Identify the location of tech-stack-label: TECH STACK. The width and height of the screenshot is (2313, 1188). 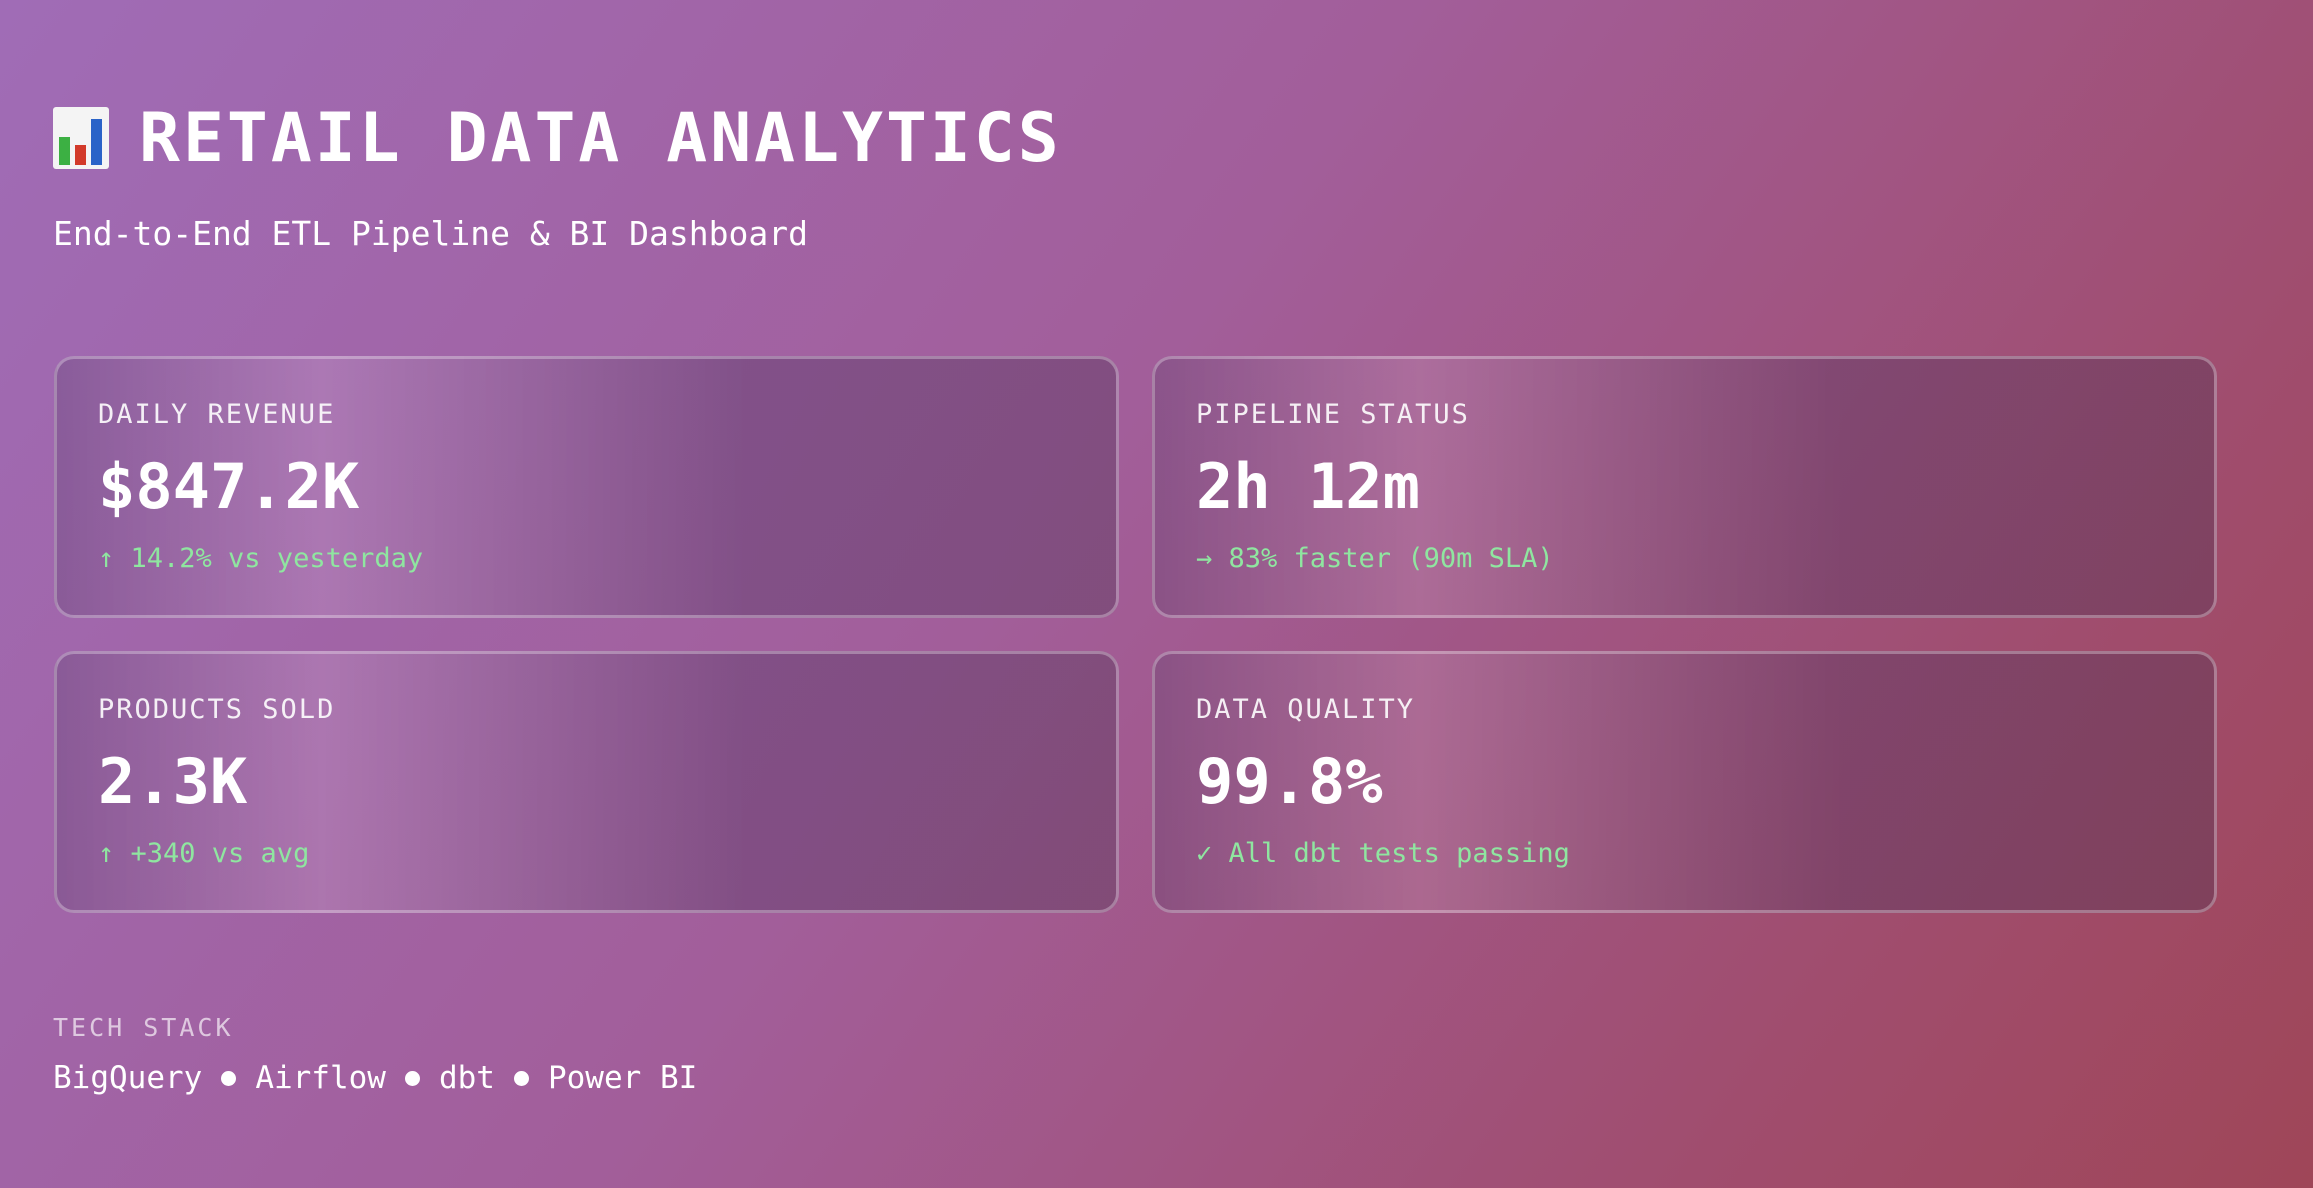
(143, 1027).